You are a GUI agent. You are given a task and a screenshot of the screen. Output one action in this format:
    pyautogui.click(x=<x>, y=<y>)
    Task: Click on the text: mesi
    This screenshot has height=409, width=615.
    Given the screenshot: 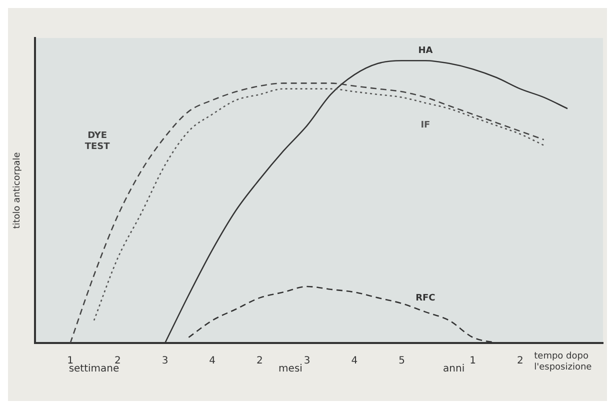 What is the action you would take?
    pyautogui.click(x=290, y=369)
    